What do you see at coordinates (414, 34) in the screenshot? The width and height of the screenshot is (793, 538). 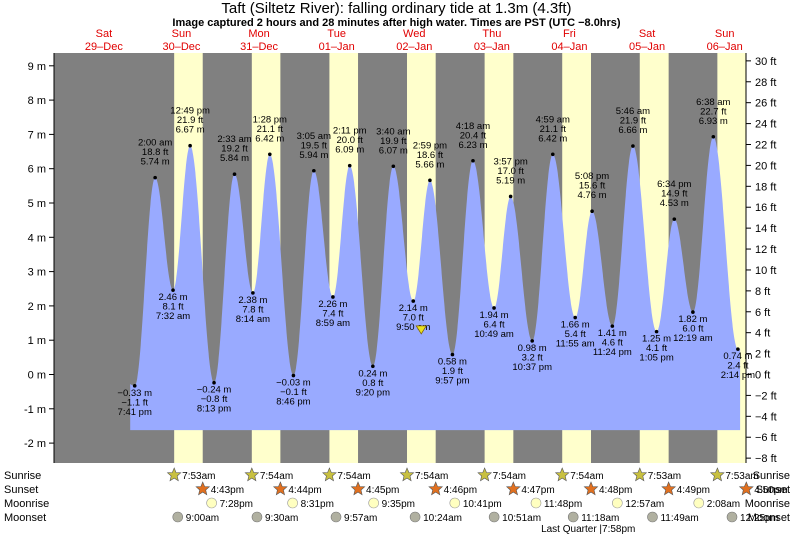 I see `day-name-label: Wed` at bounding box center [414, 34].